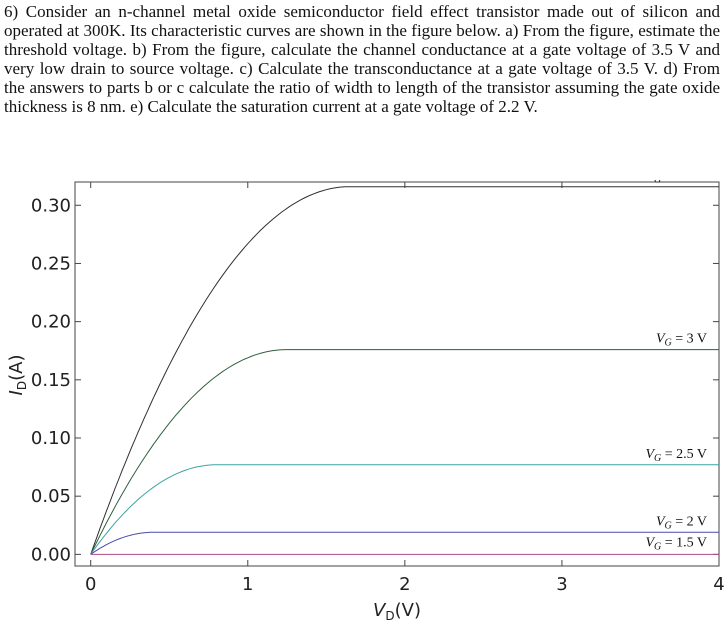 The width and height of the screenshot is (724, 628). Describe the element at coordinates (404, 584) in the screenshot. I see `x-tick-label: 2` at that location.